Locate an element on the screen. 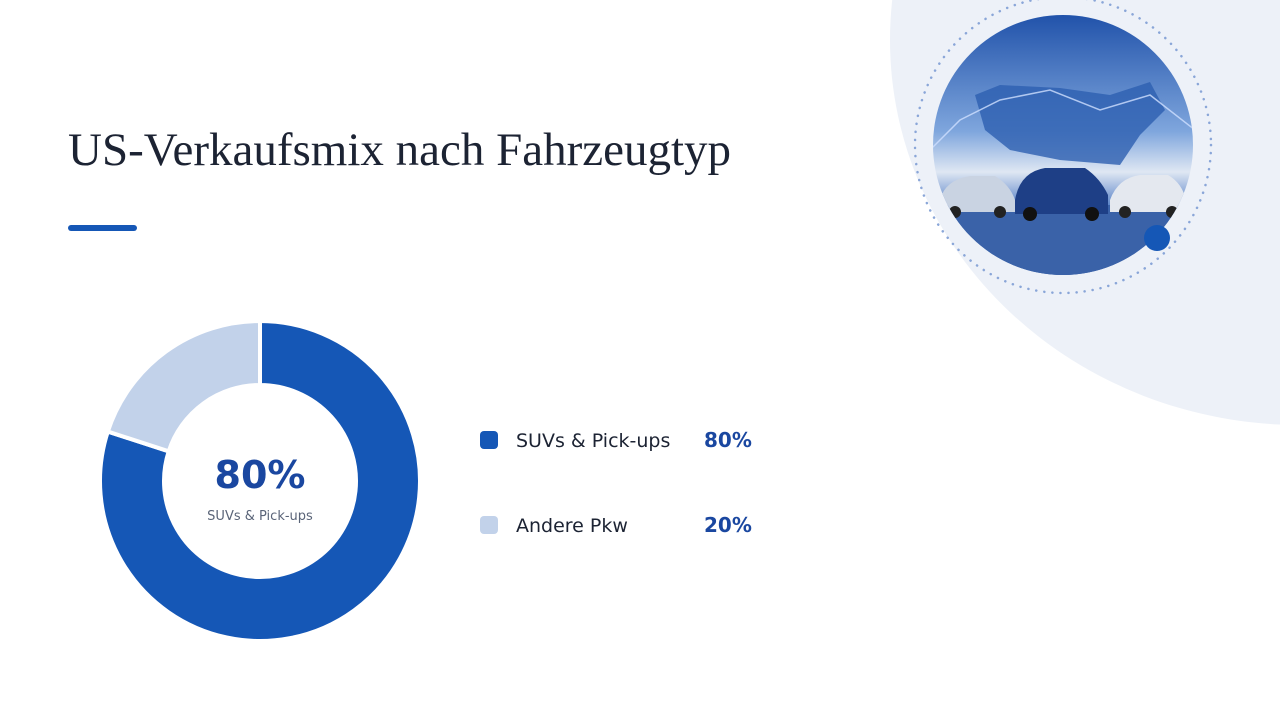 The image size is (1280, 720). donut-chart: 80% SUVs & Pick-ups is located at coordinates (260, 480).